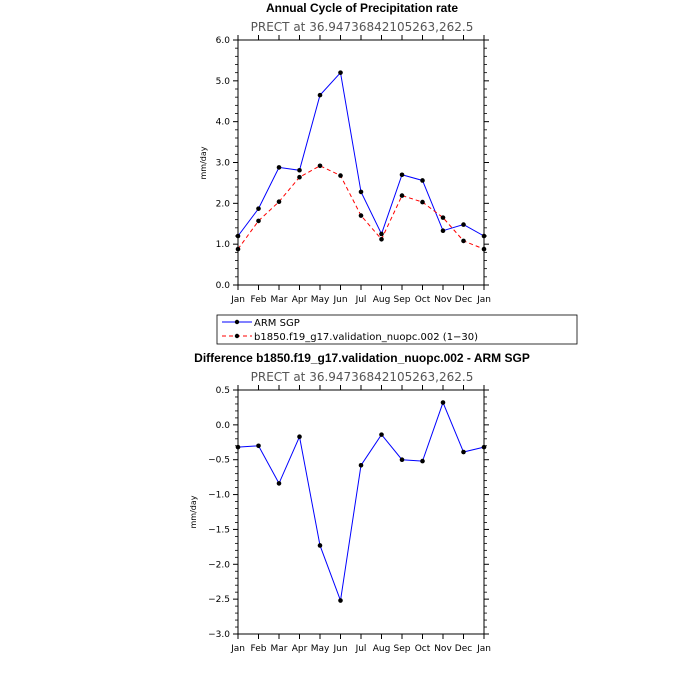  What do you see at coordinates (237, 336) in the screenshot?
I see `legend-marker-model` at bounding box center [237, 336].